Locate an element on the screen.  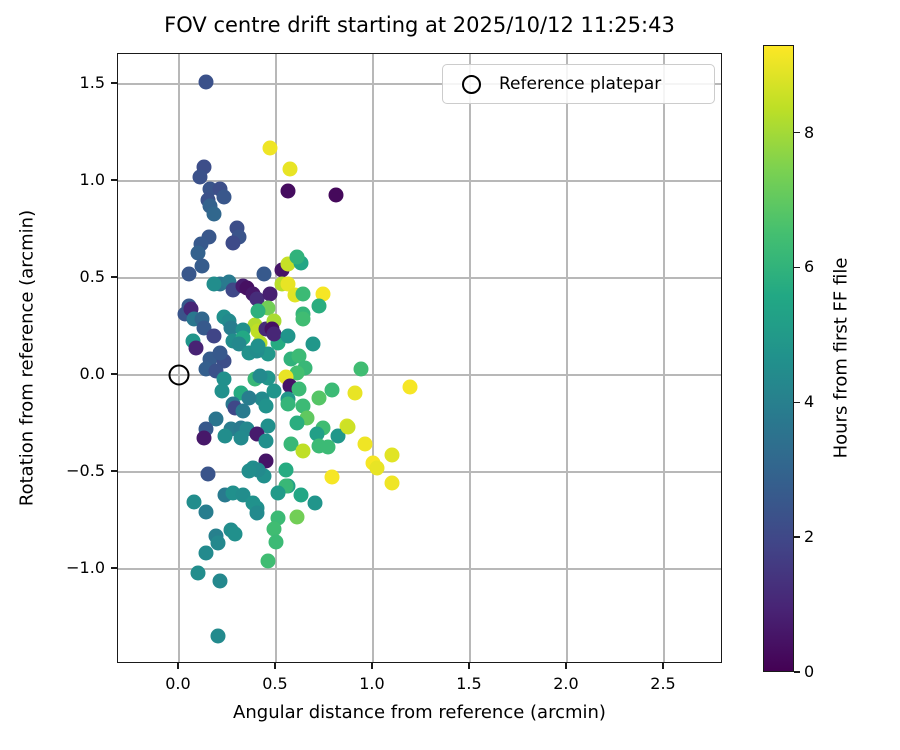
legend-label: Reference platepar is located at coordinates (580, 84).